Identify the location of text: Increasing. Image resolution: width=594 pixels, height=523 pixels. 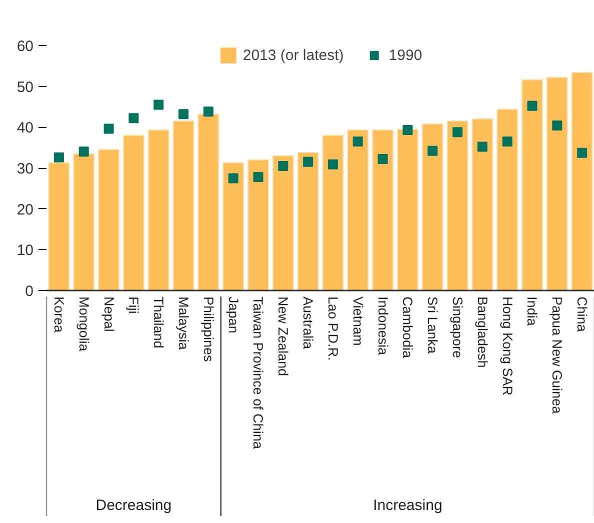
(407, 505).